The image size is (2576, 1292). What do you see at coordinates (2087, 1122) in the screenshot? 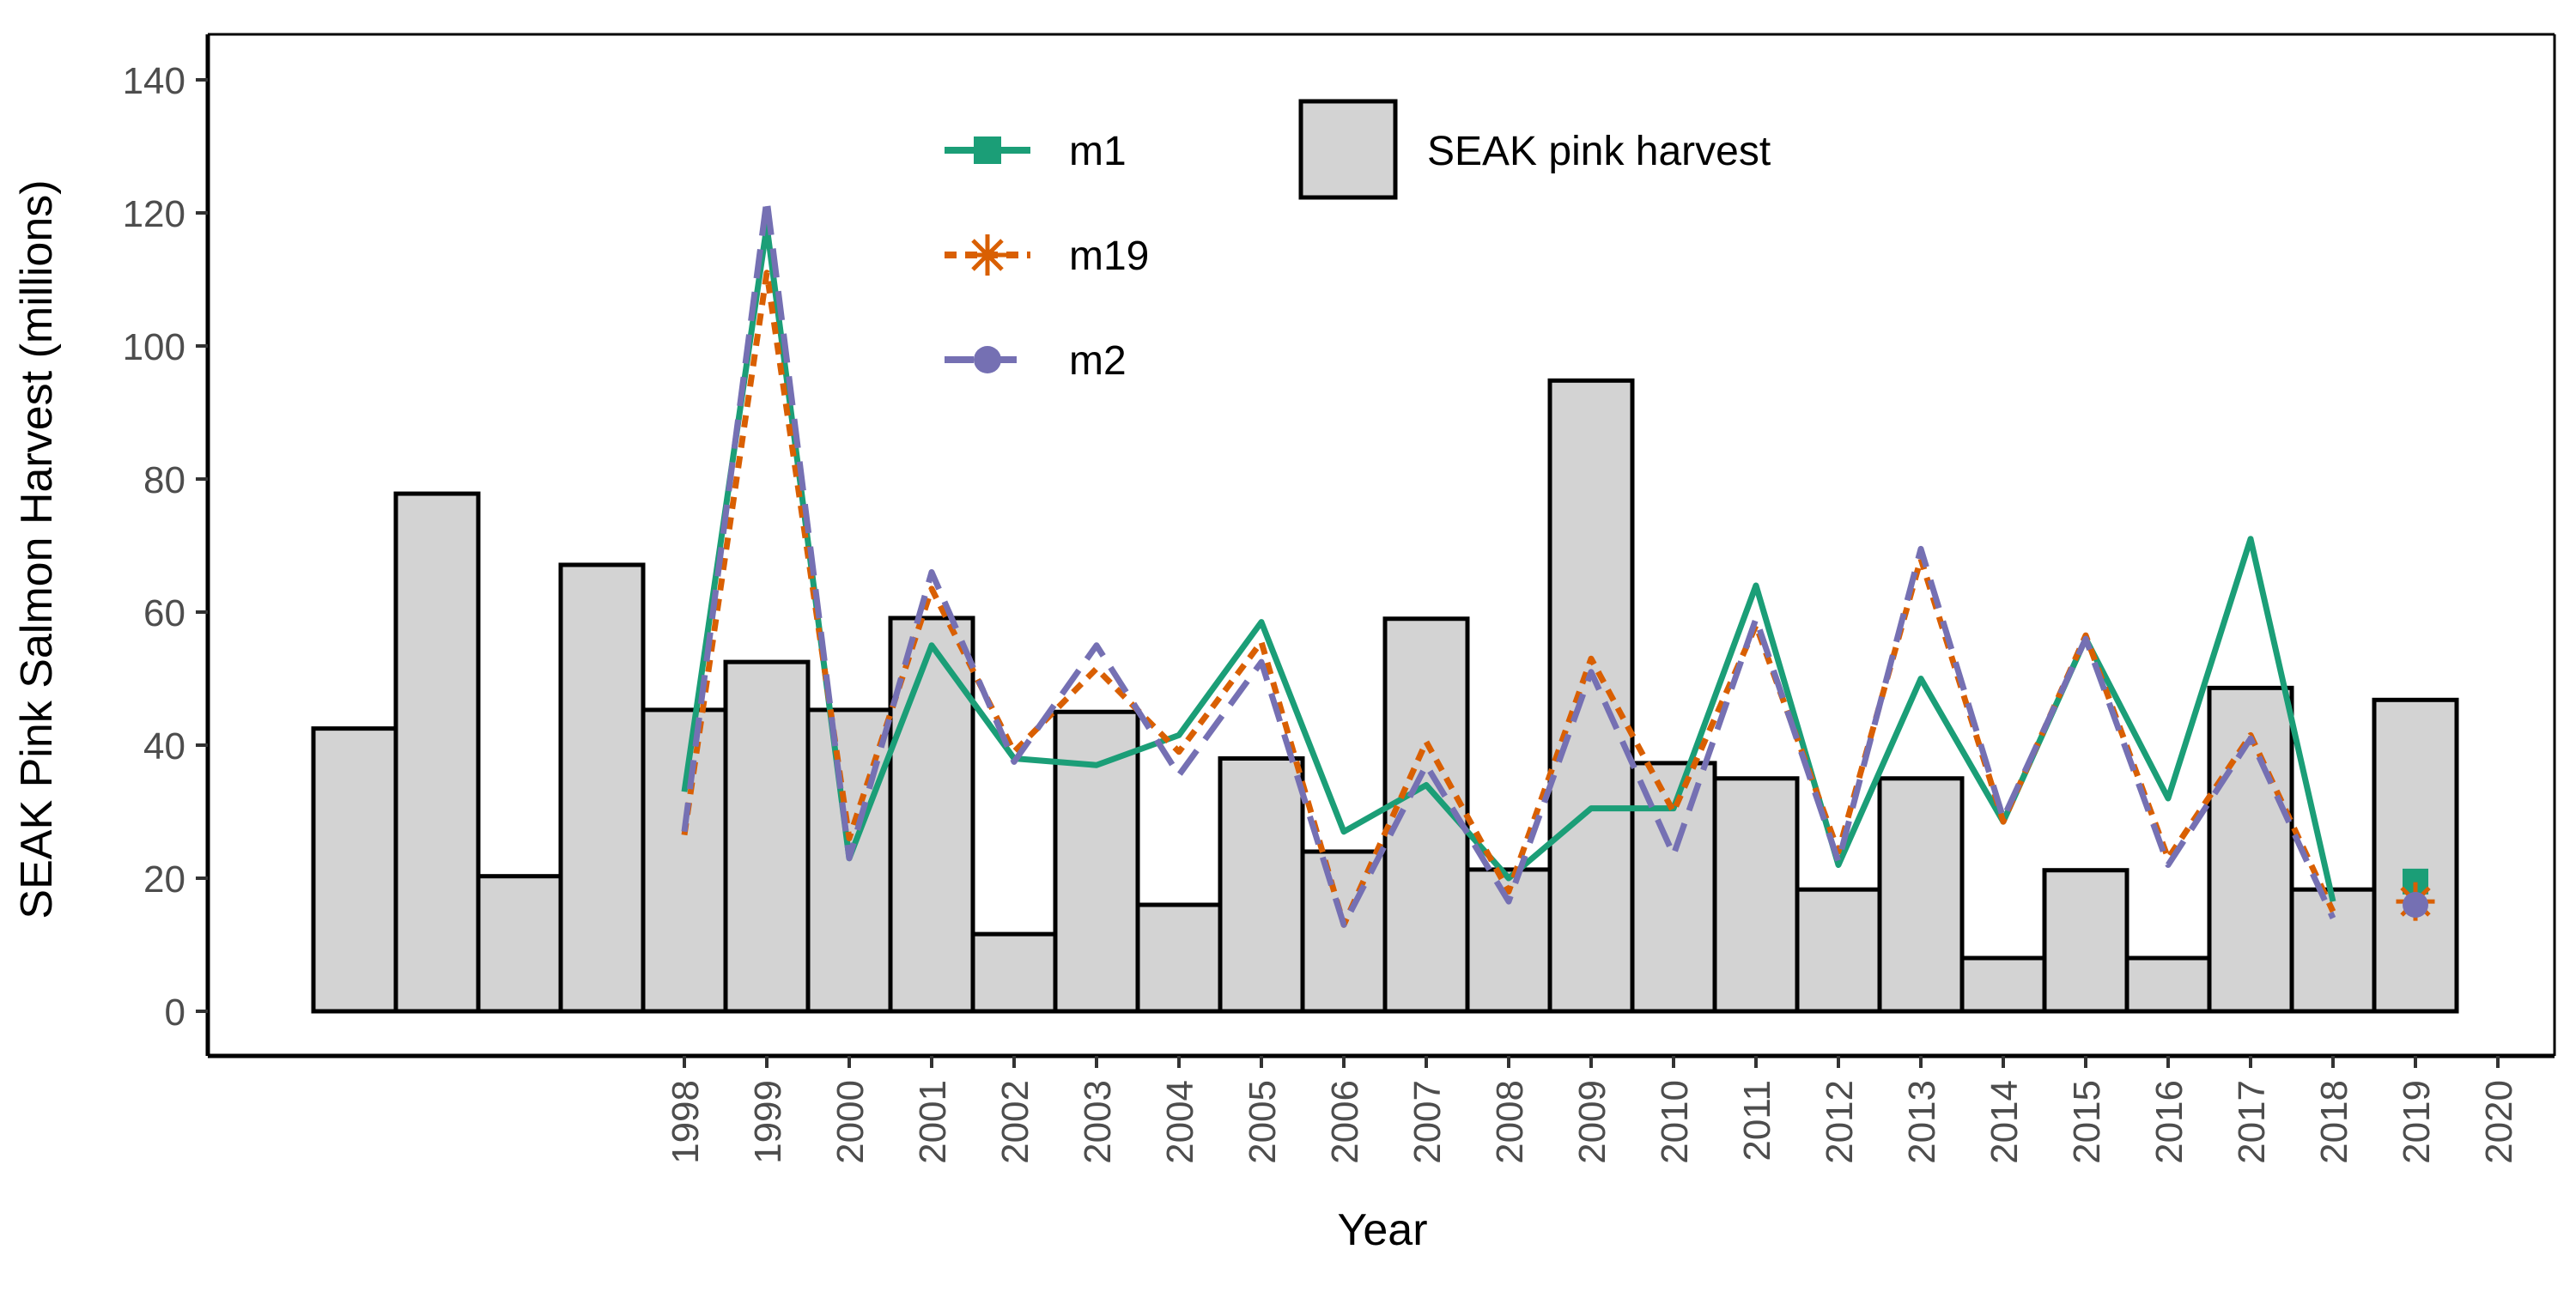
I see `x-tick-label: 2015` at bounding box center [2087, 1122].